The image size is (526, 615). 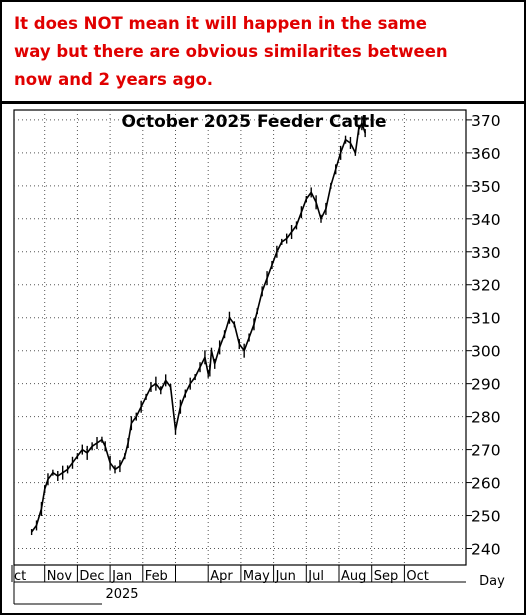 I want to click on y-tick-label: 300, so click(x=486, y=352).